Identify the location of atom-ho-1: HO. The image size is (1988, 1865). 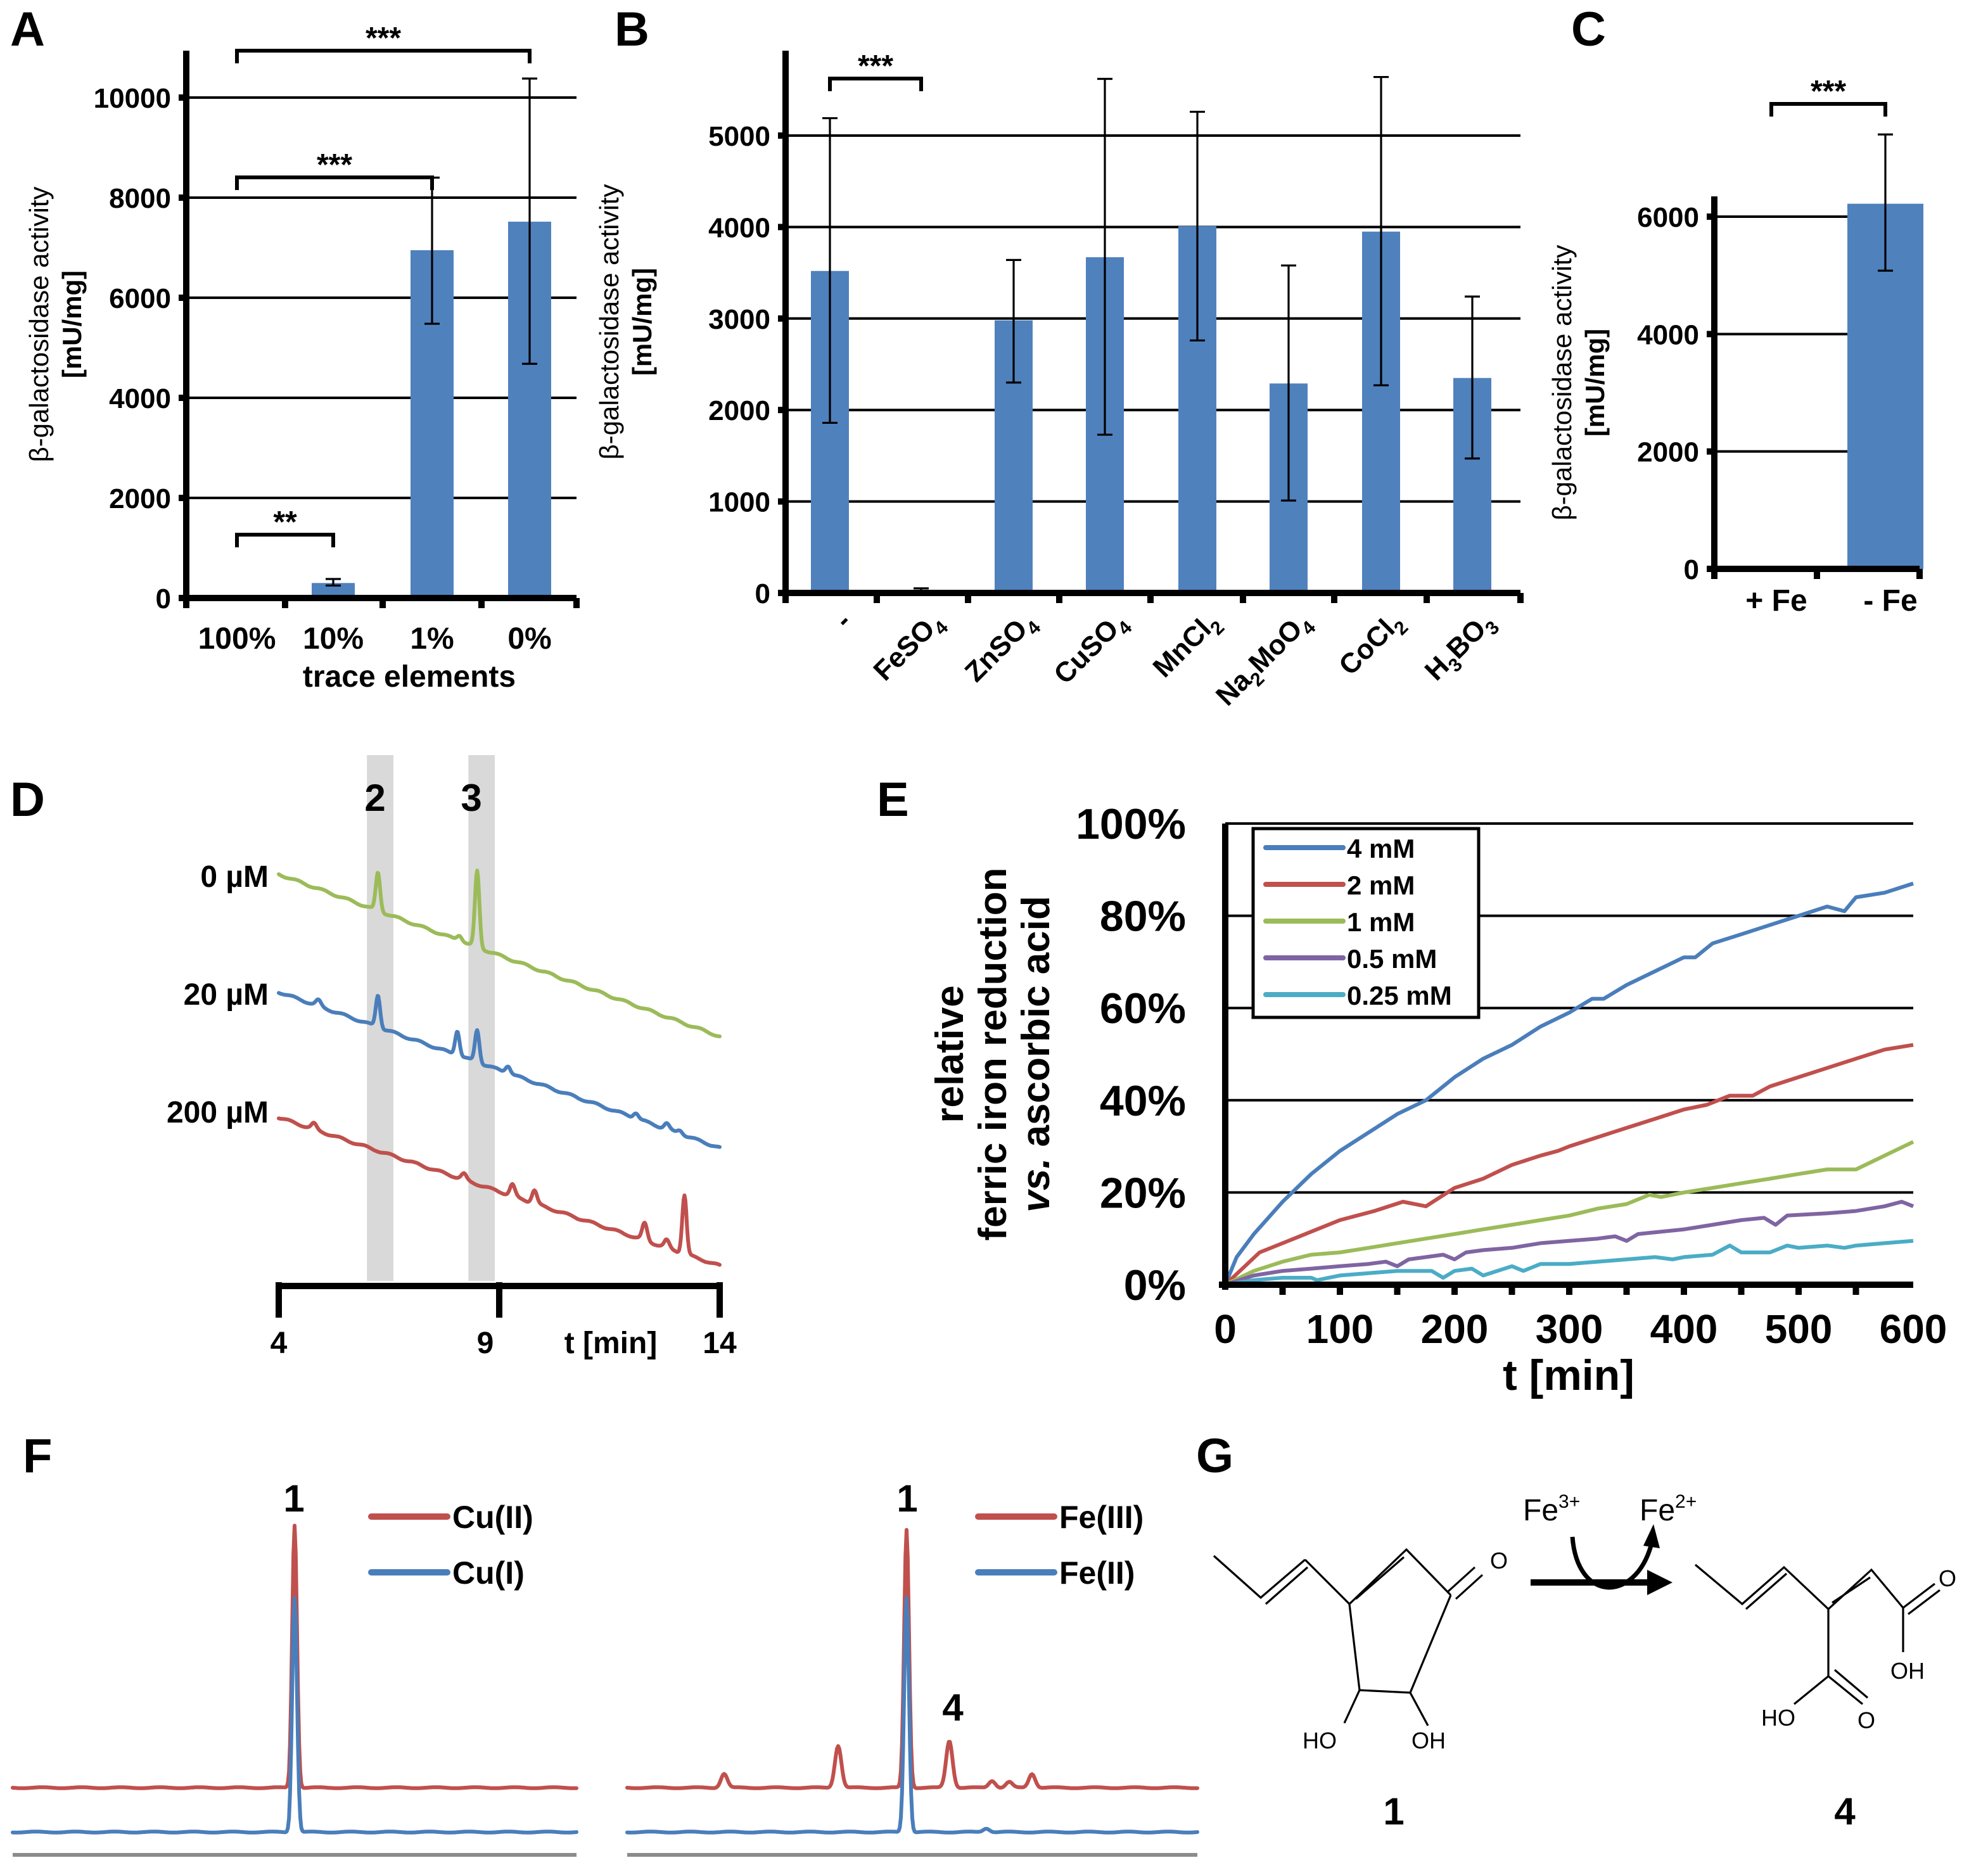
(1320, 1741).